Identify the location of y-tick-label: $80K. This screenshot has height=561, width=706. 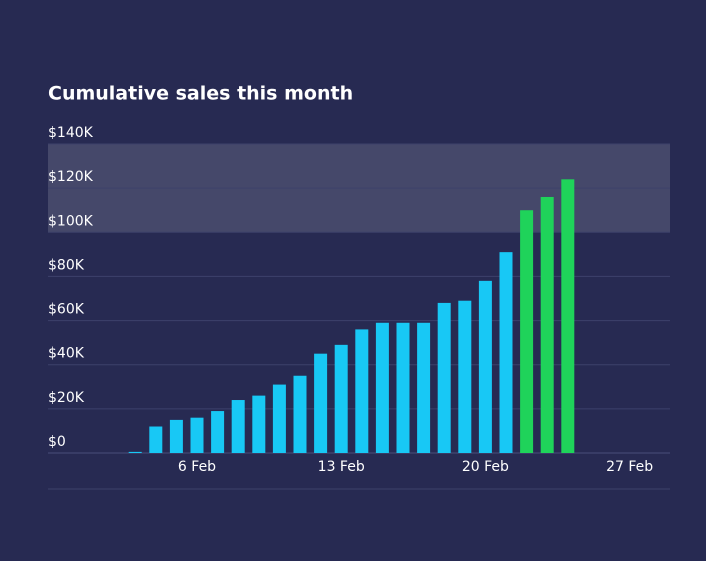
(66, 265).